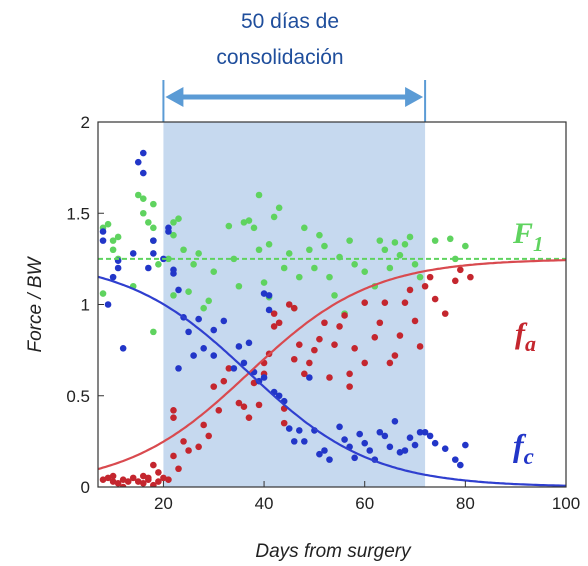  Describe the element at coordinates (174, 97) in the screenshot. I see `arrow-head-left` at that location.